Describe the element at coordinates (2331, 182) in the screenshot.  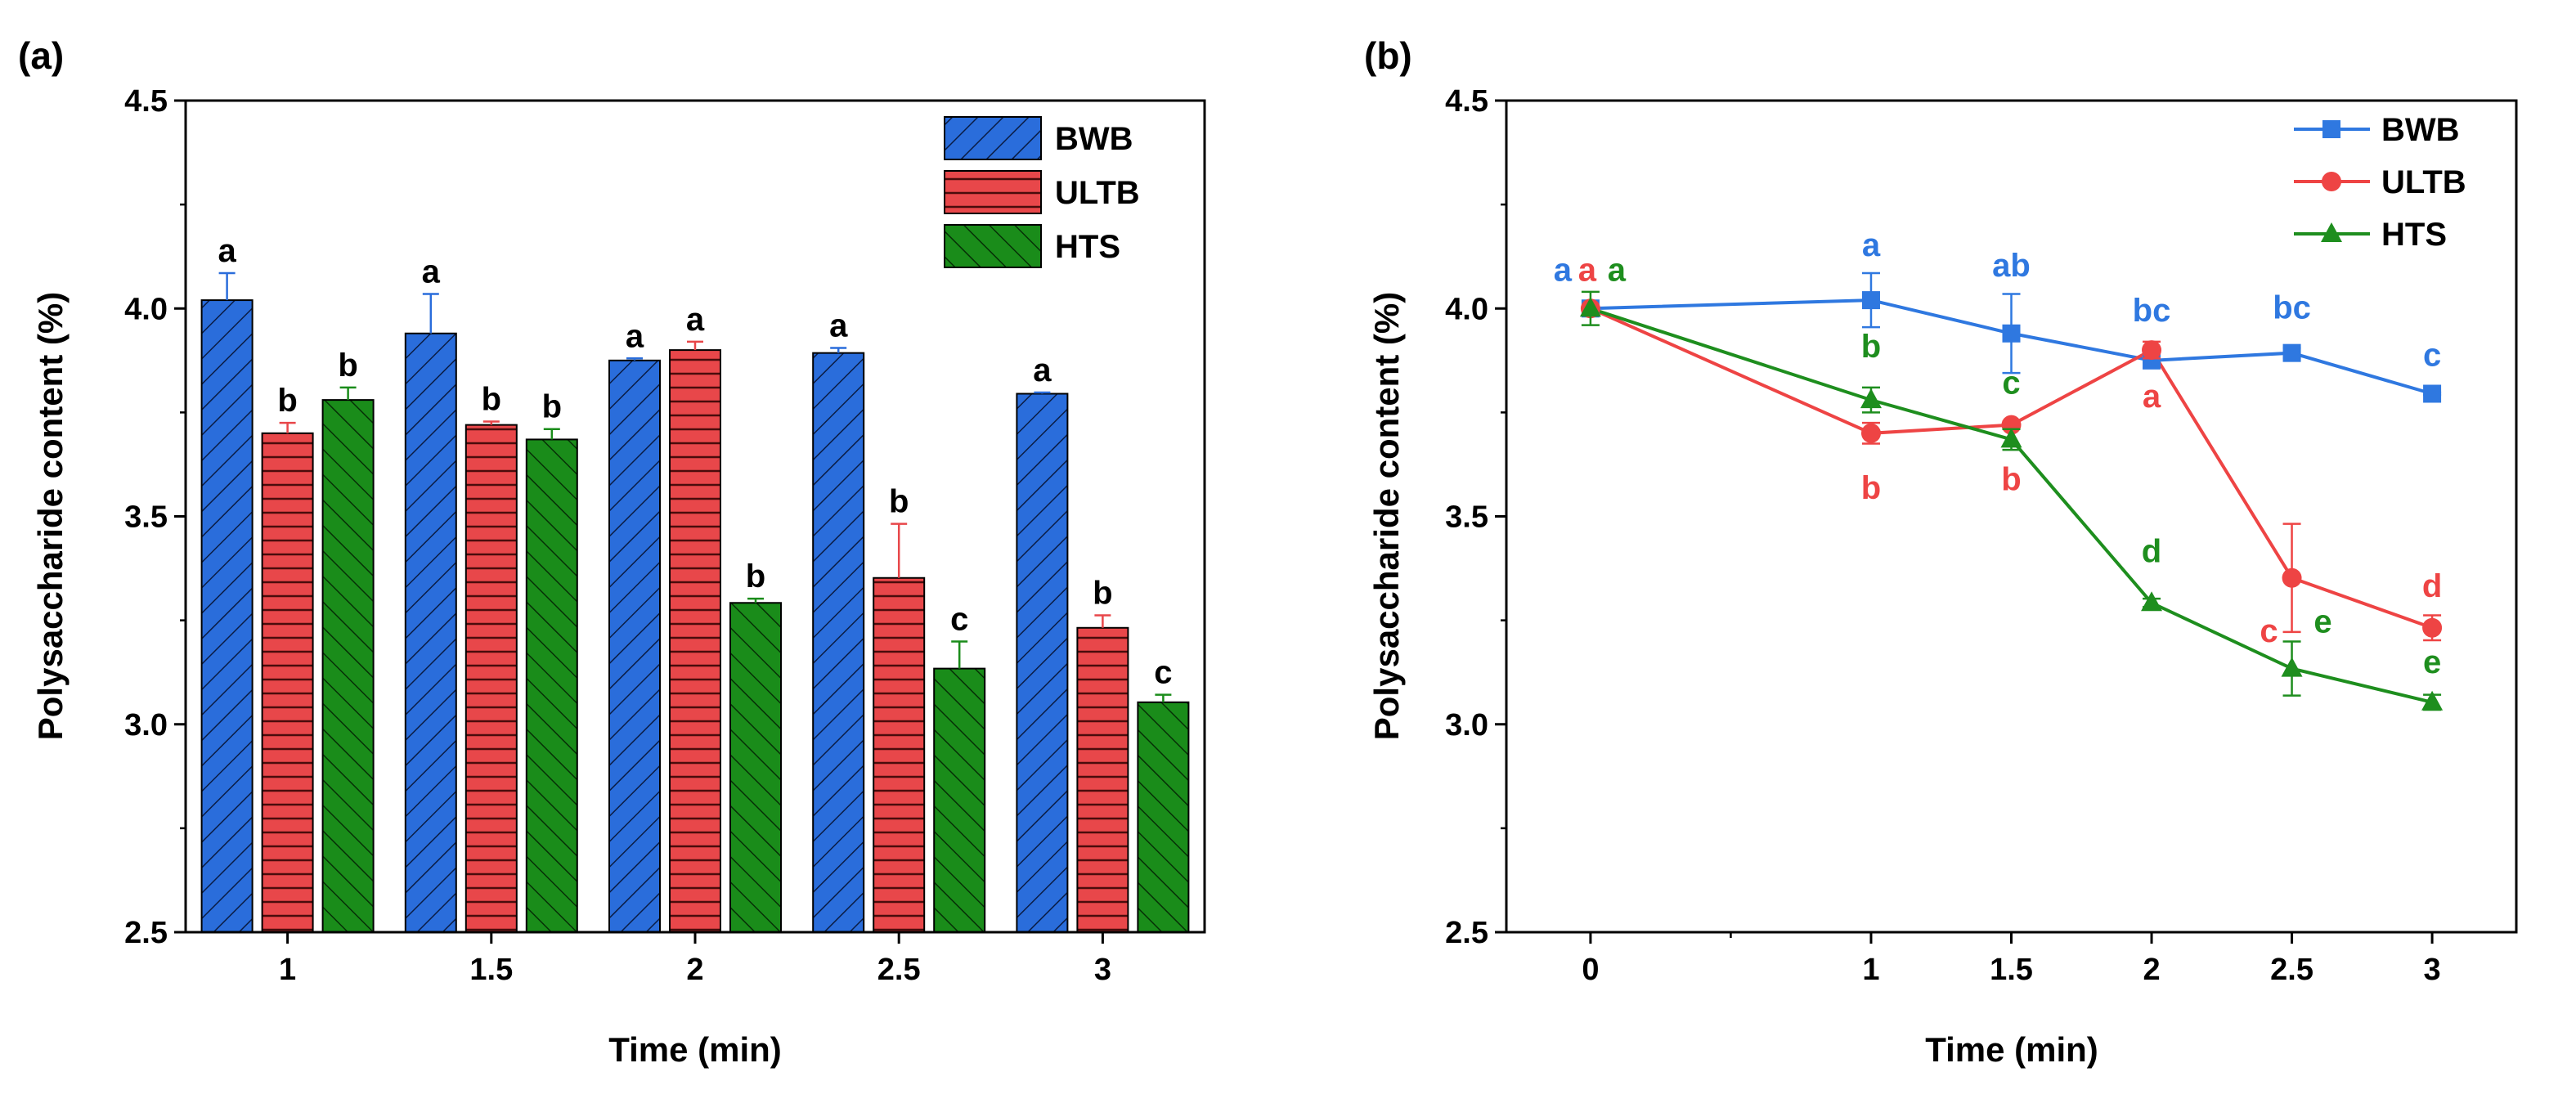
I see `legend-marker-ultb` at that location.